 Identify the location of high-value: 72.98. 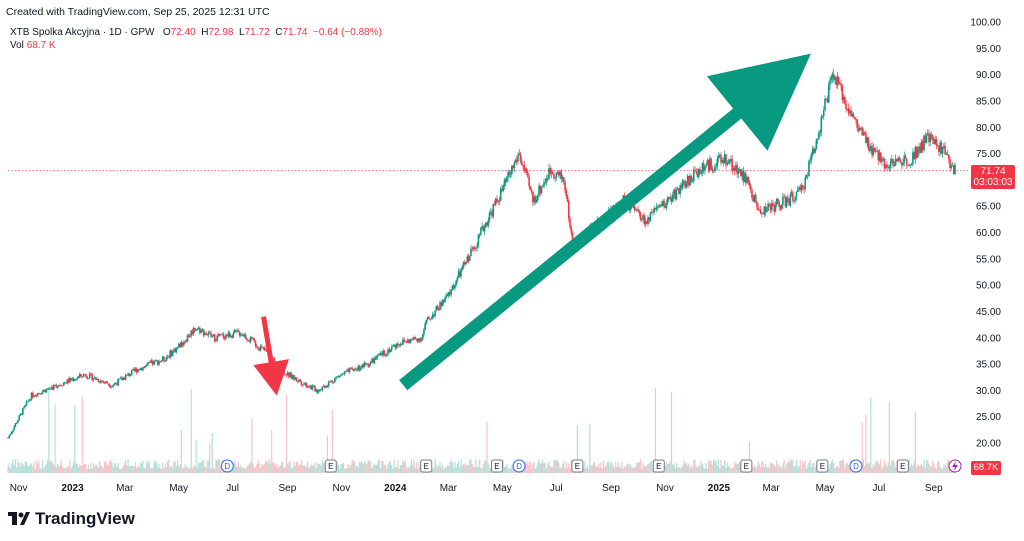
(221, 32).